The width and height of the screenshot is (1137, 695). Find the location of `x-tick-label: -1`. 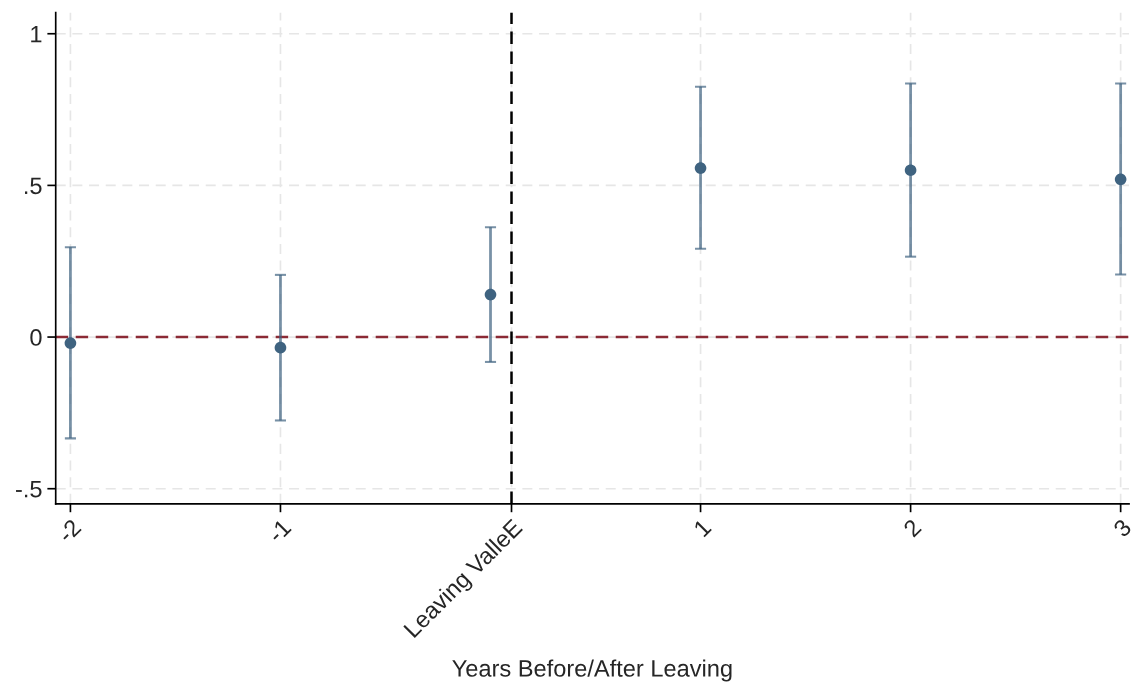

x-tick-label: -1 is located at coordinates (279, 531).